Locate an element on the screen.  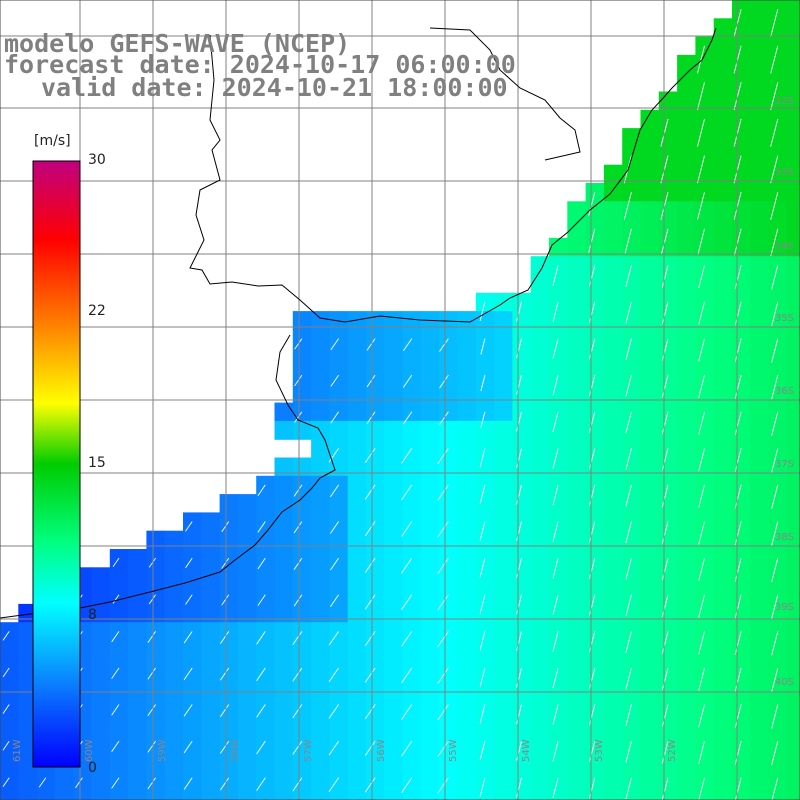
lat-label: 35S is located at coordinates (784, 318).